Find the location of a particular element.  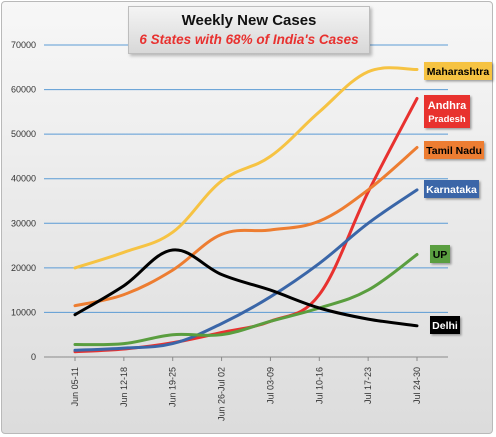

y-tick-label: 60000 is located at coordinates (23, 90).